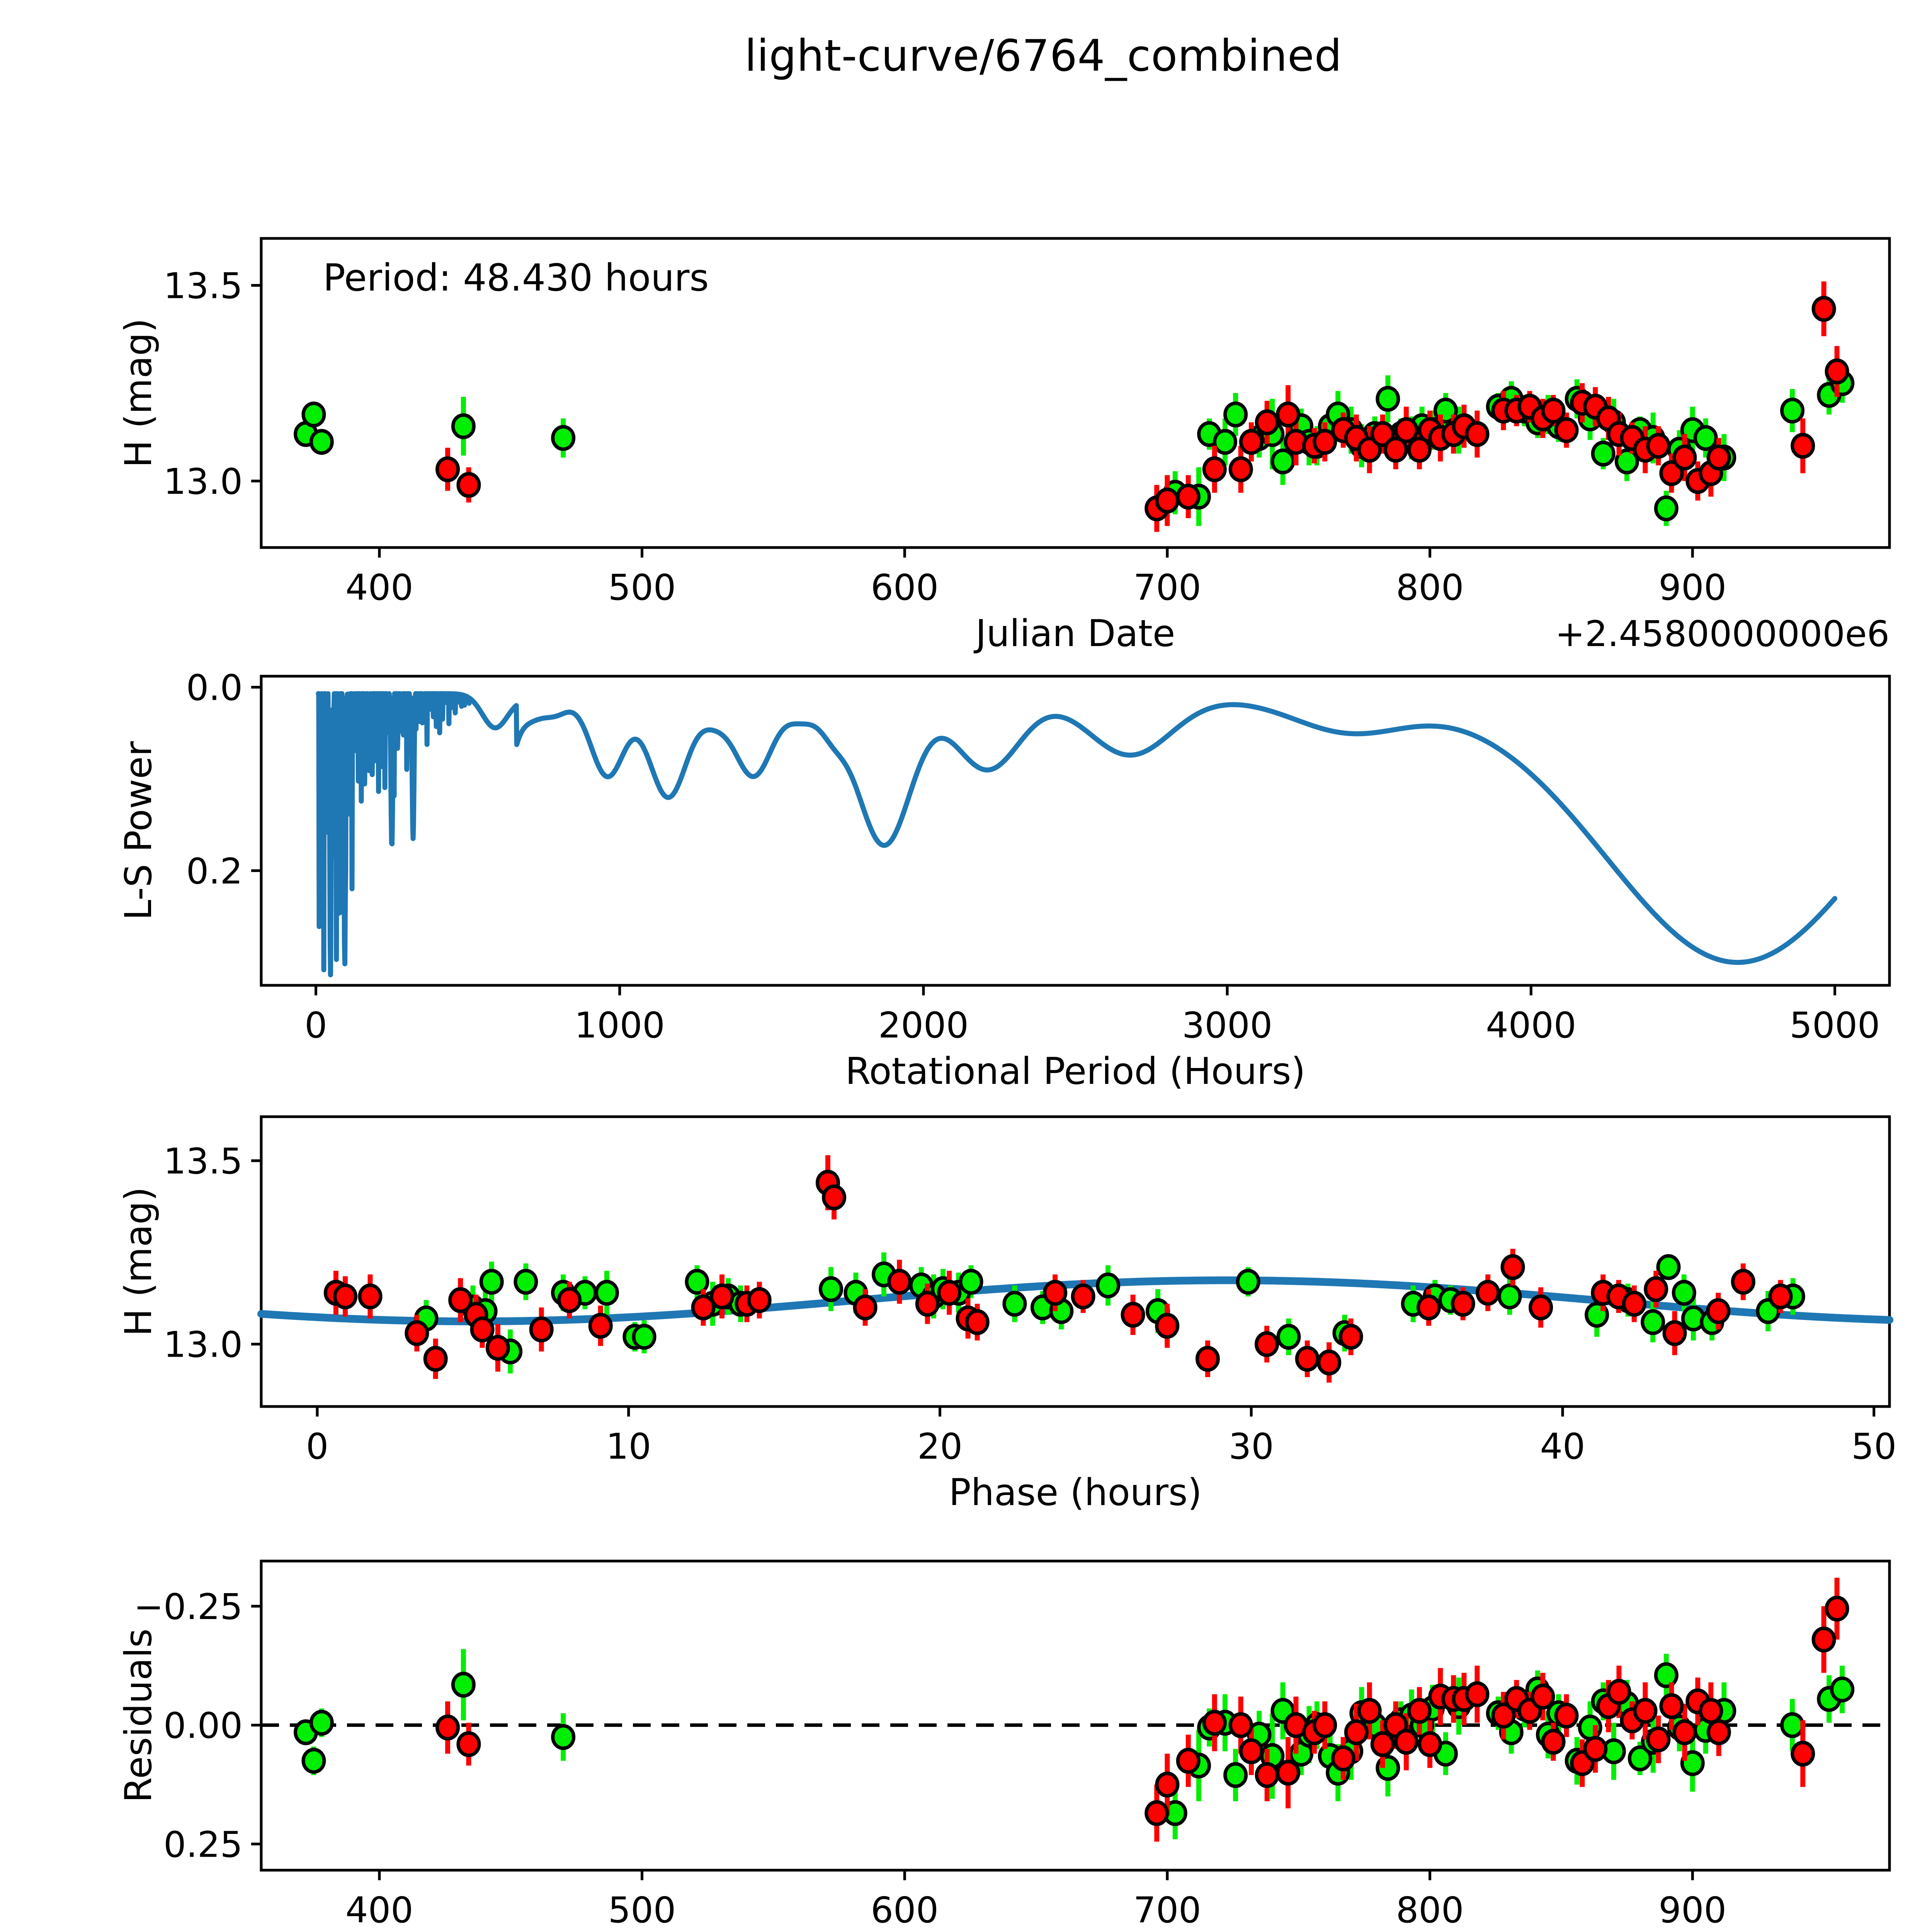 The height and width of the screenshot is (1932, 1932). What do you see at coordinates (1722, 634) in the screenshot?
I see `x-axis-offset-label: +2.4580000000e6` at bounding box center [1722, 634].